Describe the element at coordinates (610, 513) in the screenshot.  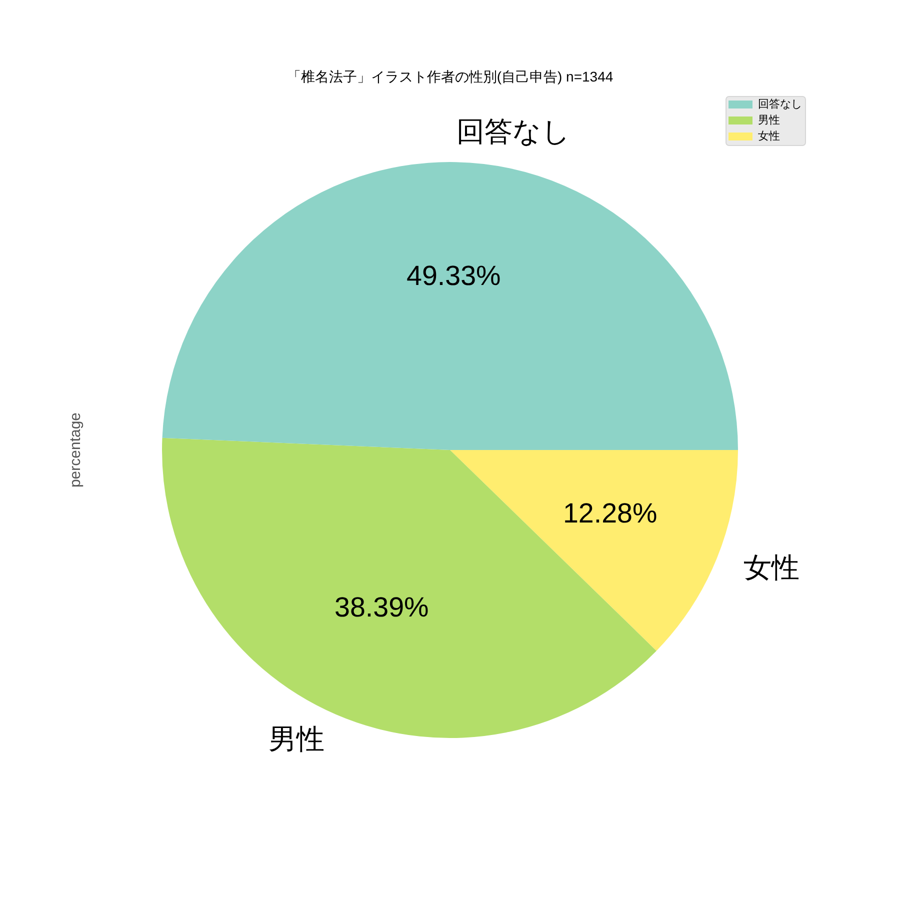
I see `data-label: 12.28%` at that location.